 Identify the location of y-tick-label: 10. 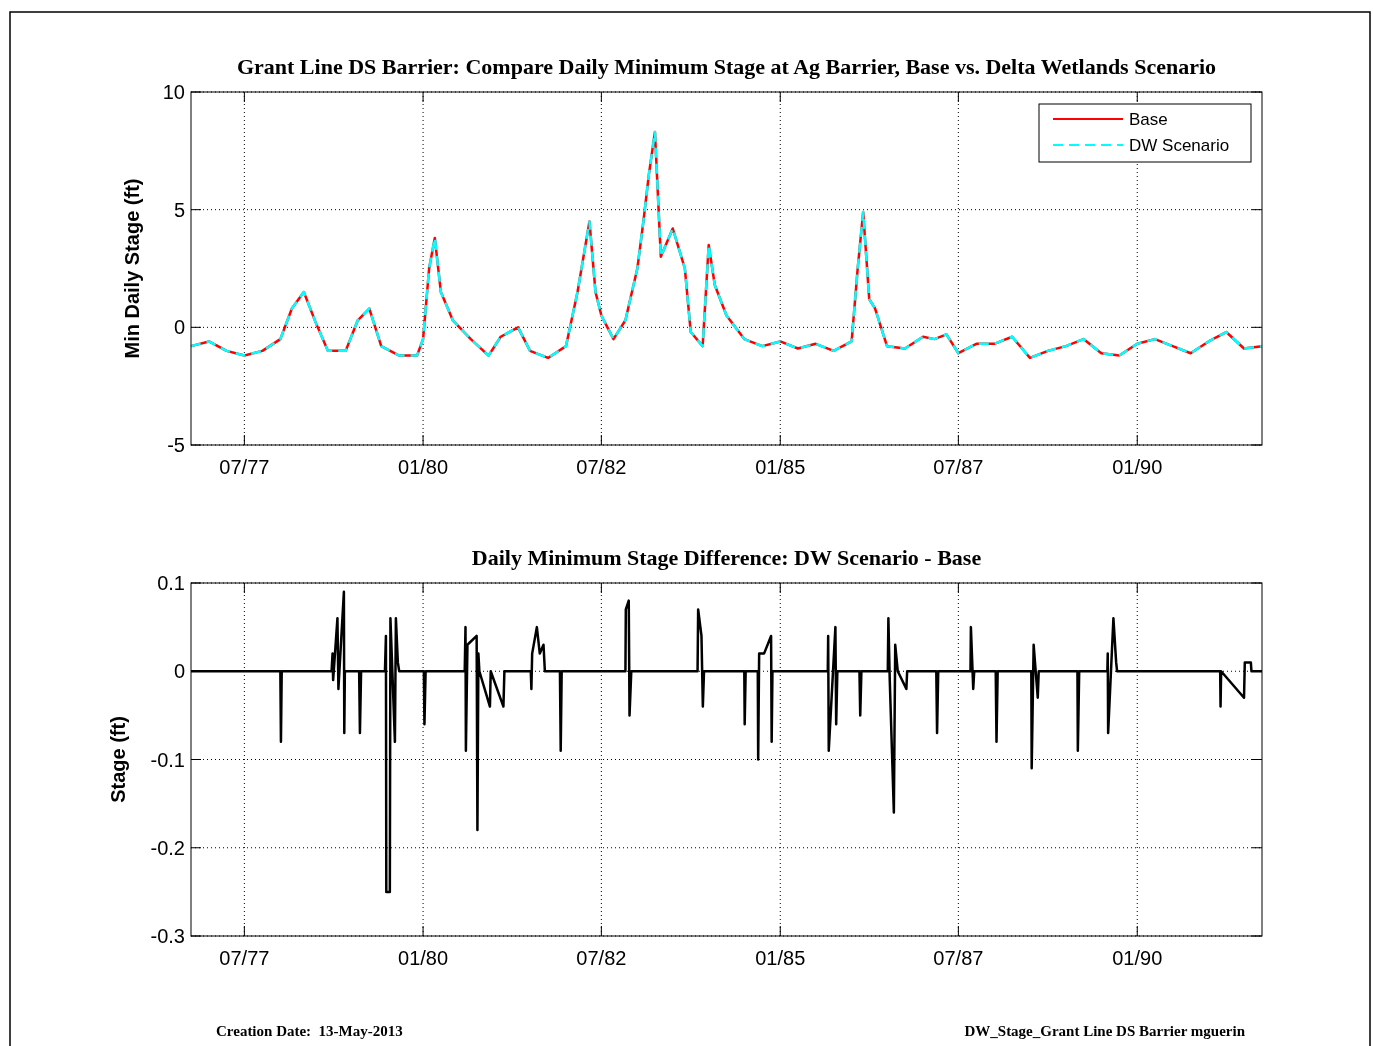
(173, 92).